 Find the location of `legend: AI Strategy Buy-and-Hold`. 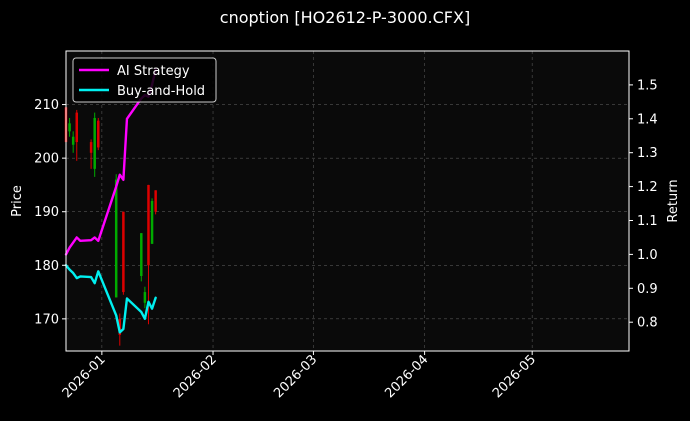

legend: AI Strategy Buy-and-Hold is located at coordinates (144, 80).